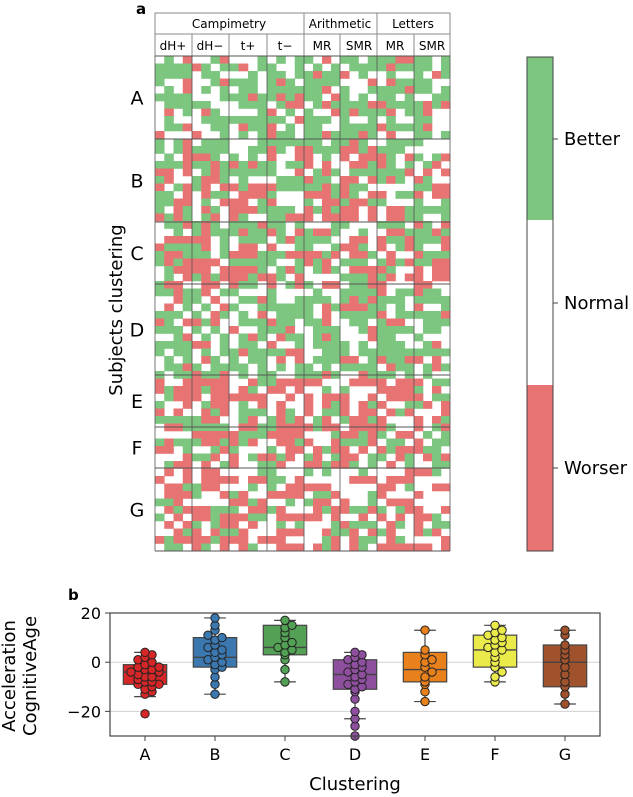  What do you see at coordinates (116, 309) in the screenshot?
I see `heatmap-y-label: Subjects clustering` at bounding box center [116, 309].